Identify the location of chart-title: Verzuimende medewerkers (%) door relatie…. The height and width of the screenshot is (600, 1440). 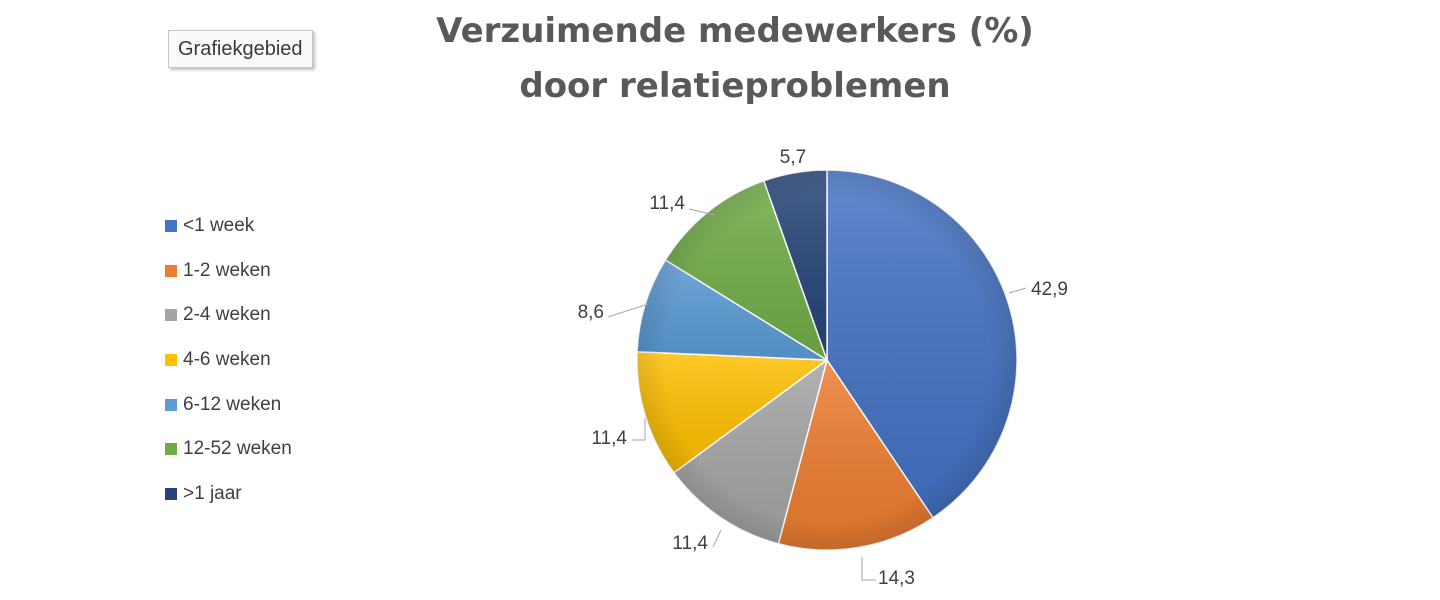
(735, 58).